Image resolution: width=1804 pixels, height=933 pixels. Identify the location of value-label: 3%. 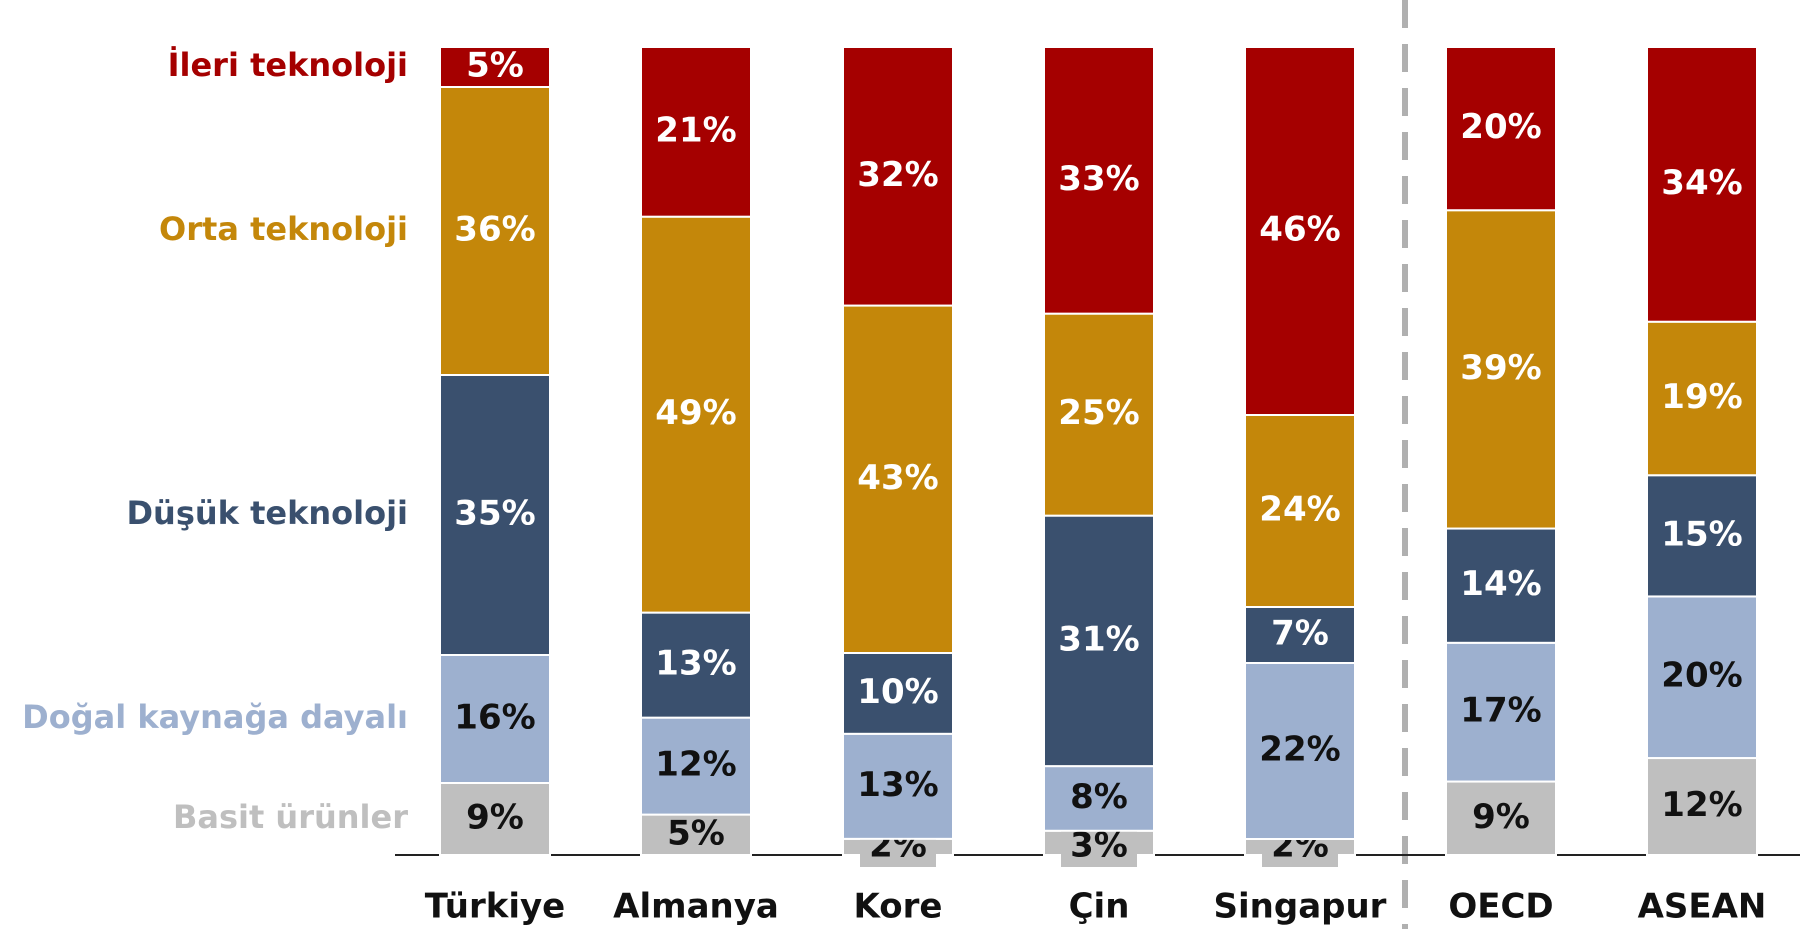
(1099, 846).